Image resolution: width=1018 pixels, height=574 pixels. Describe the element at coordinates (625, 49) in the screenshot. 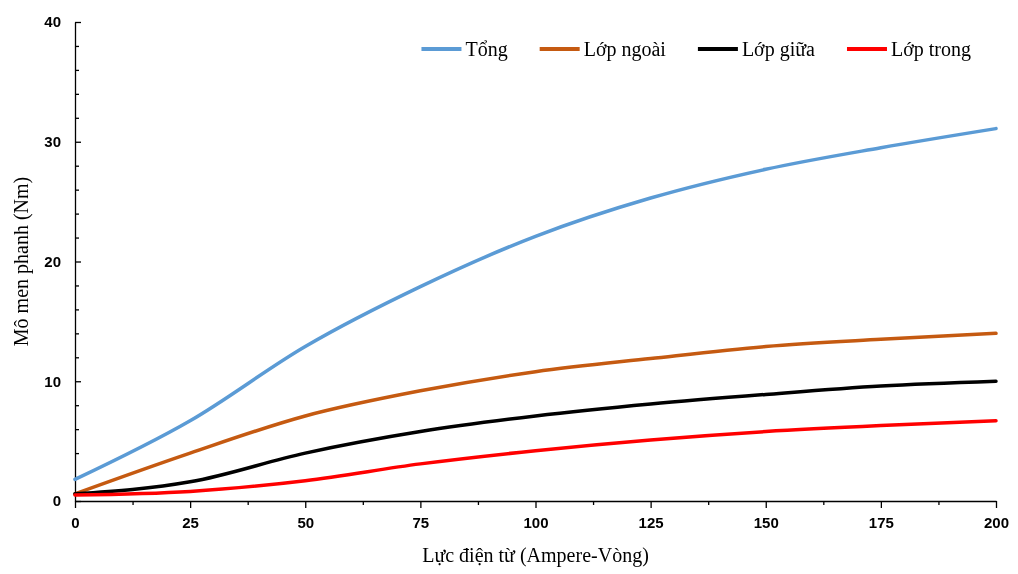

I see `legend-label: Lớp ngoài` at that location.